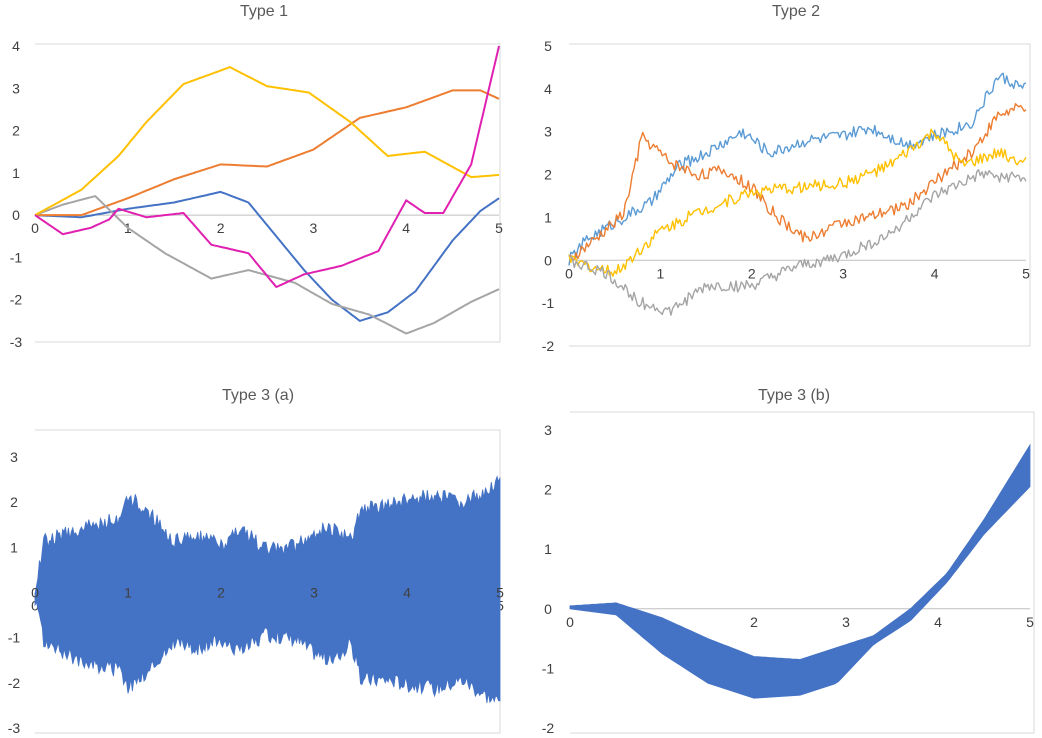 This screenshot has height=738, width=1042. I want to click on x-tick-label-overlay: 5, so click(500, 593).